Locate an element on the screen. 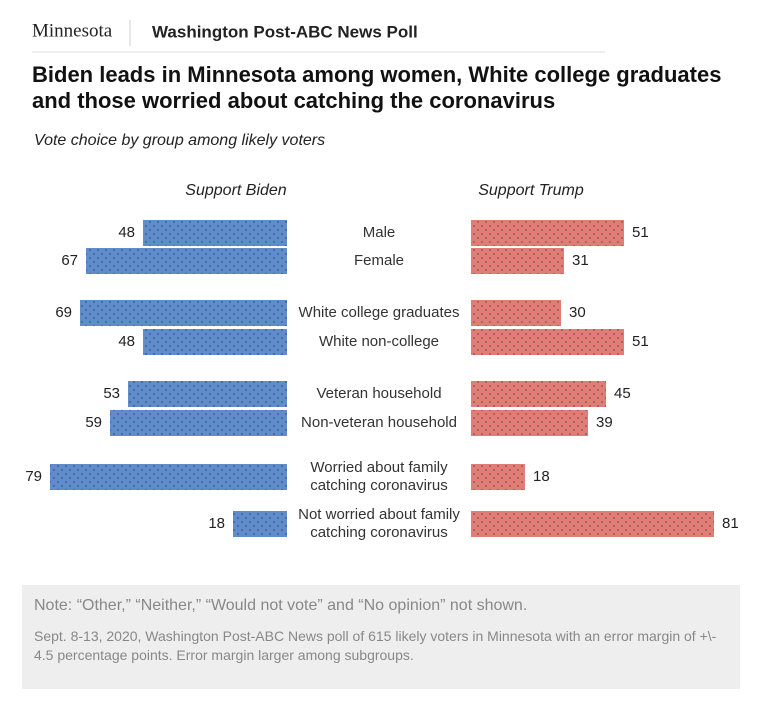 The width and height of the screenshot is (759, 708). value-label: 30 is located at coordinates (577, 312).